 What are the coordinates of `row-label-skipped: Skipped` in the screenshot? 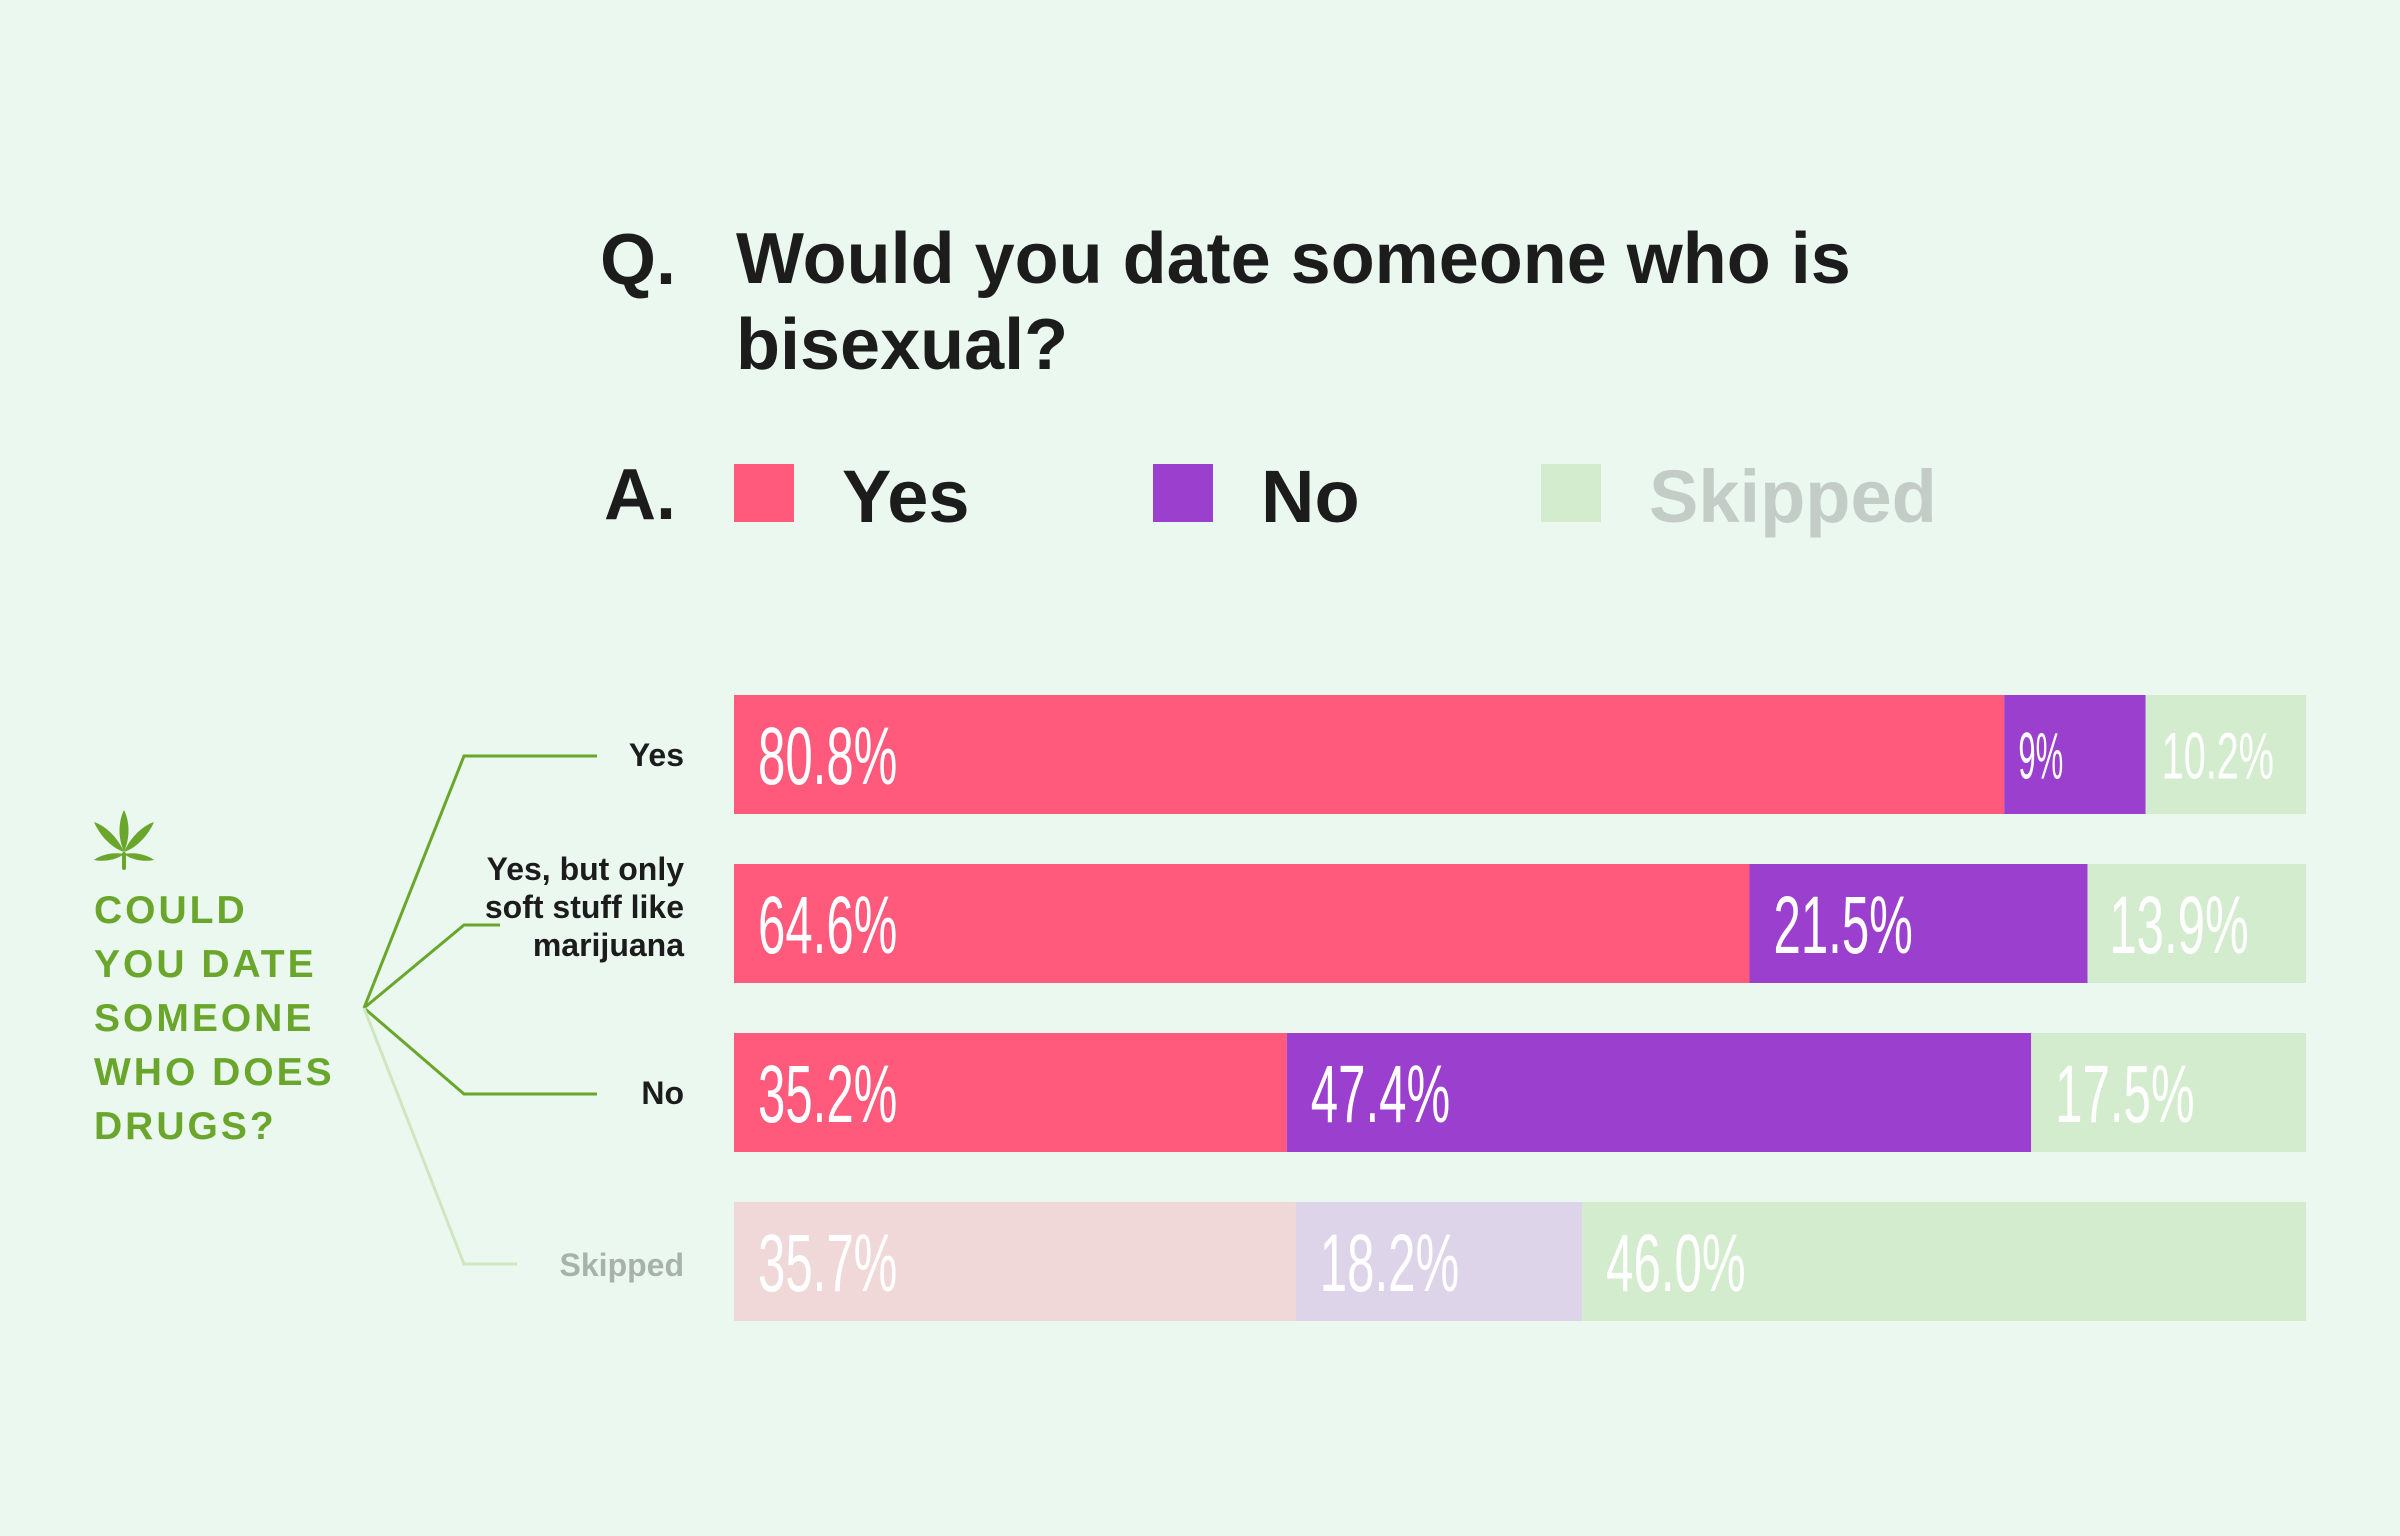 It's located at (621, 1265).